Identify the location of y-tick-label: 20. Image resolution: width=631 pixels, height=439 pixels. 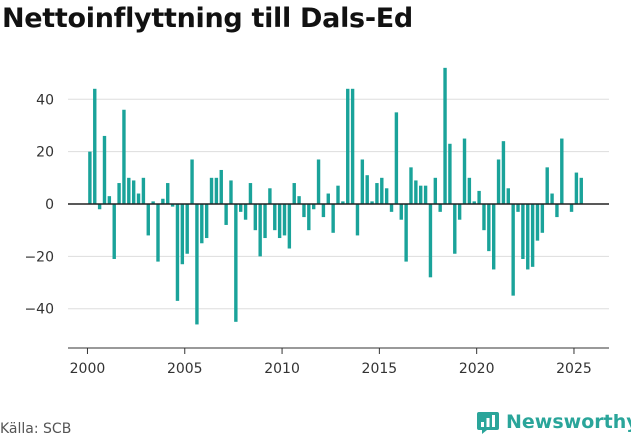
(45, 153).